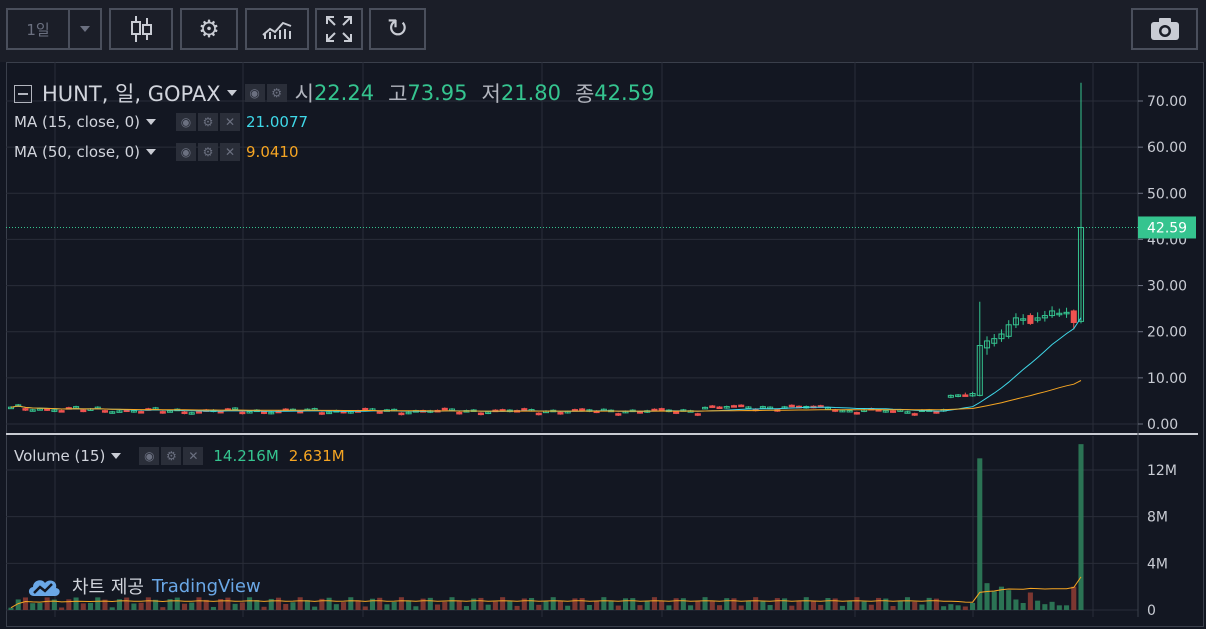 Image resolution: width=1206 pixels, height=629 pixels. I want to click on settings-button: ⚙, so click(209, 29).